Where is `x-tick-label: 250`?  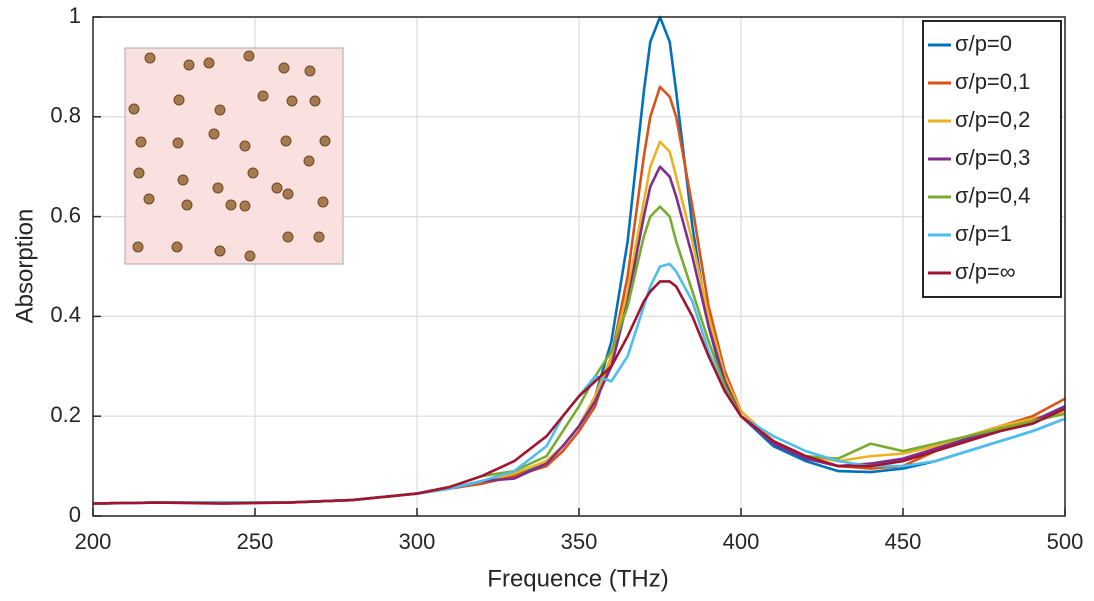 x-tick-label: 250 is located at coordinates (255, 541).